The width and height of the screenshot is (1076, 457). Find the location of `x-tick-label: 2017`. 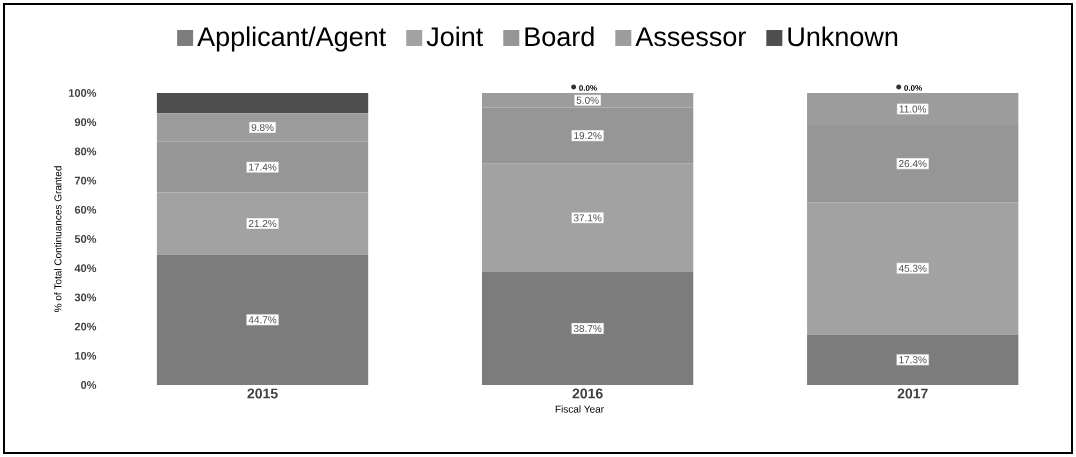

x-tick-label: 2017 is located at coordinates (912, 393).